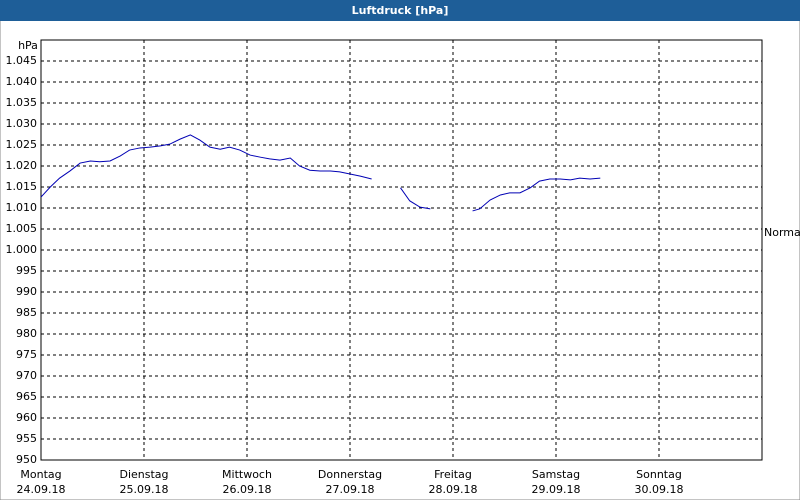 The width and height of the screenshot is (800, 500). Describe the element at coordinates (22, 102) in the screenshot. I see `y-tick-label: 1.035` at that location.